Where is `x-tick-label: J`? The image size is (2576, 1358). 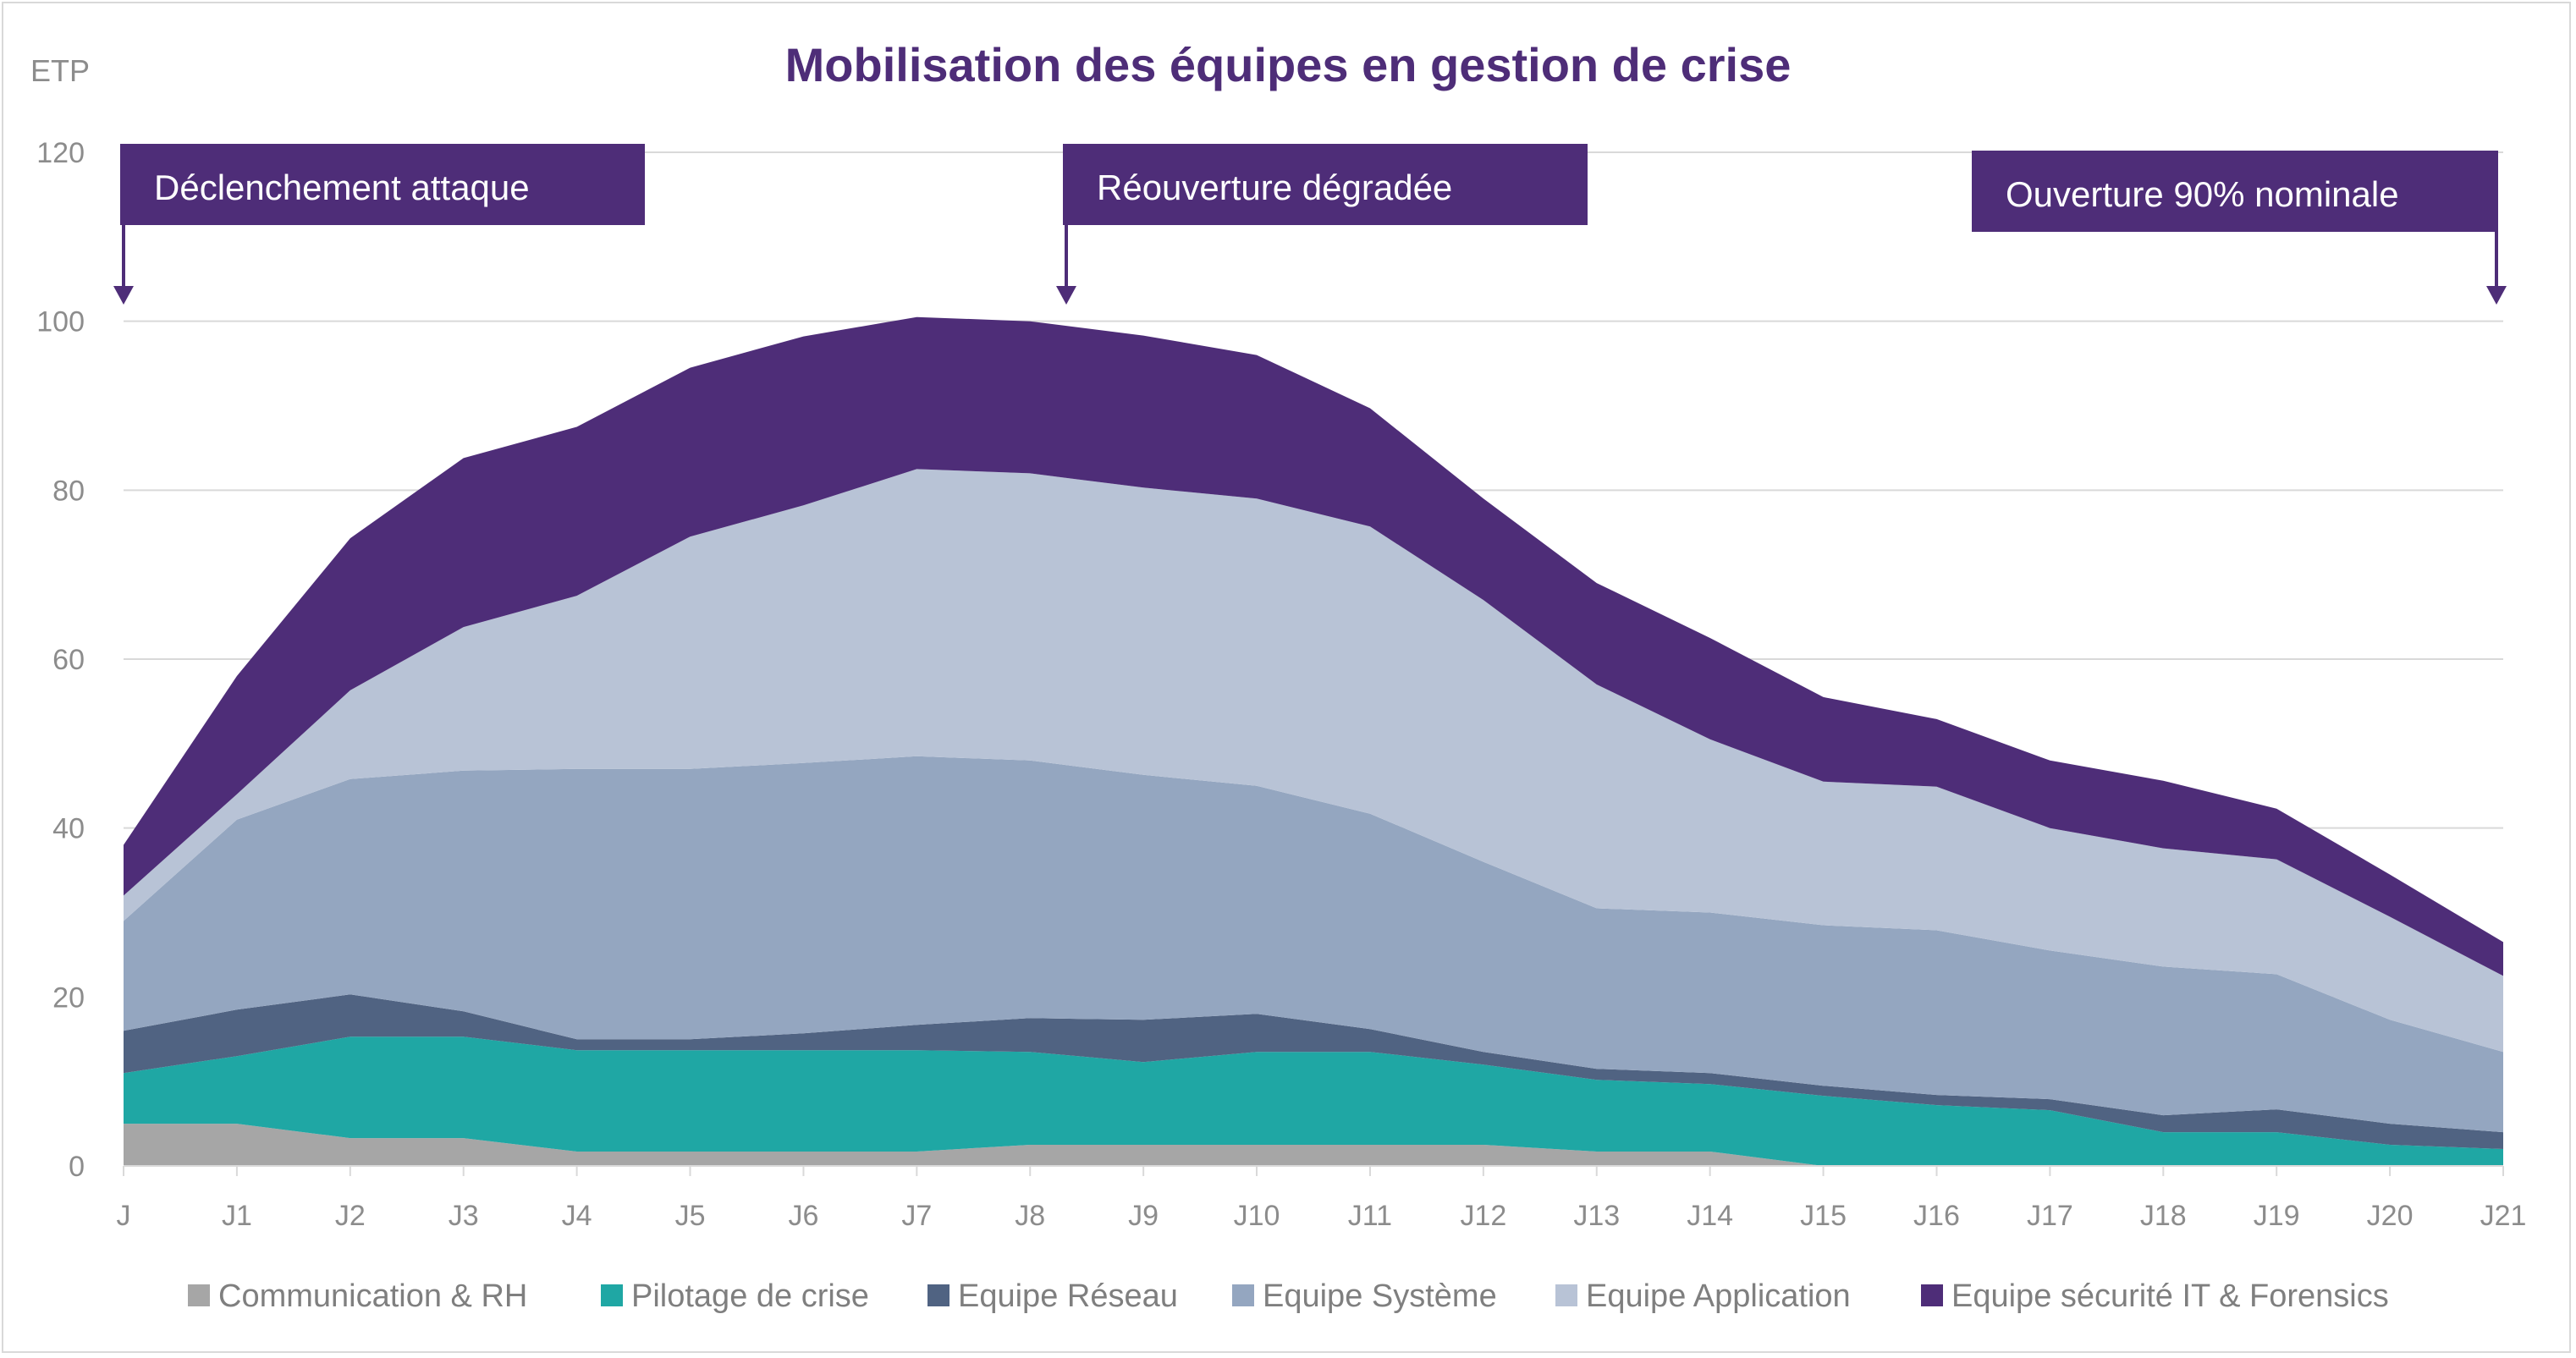 x-tick-label: J is located at coordinates (124, 1216).